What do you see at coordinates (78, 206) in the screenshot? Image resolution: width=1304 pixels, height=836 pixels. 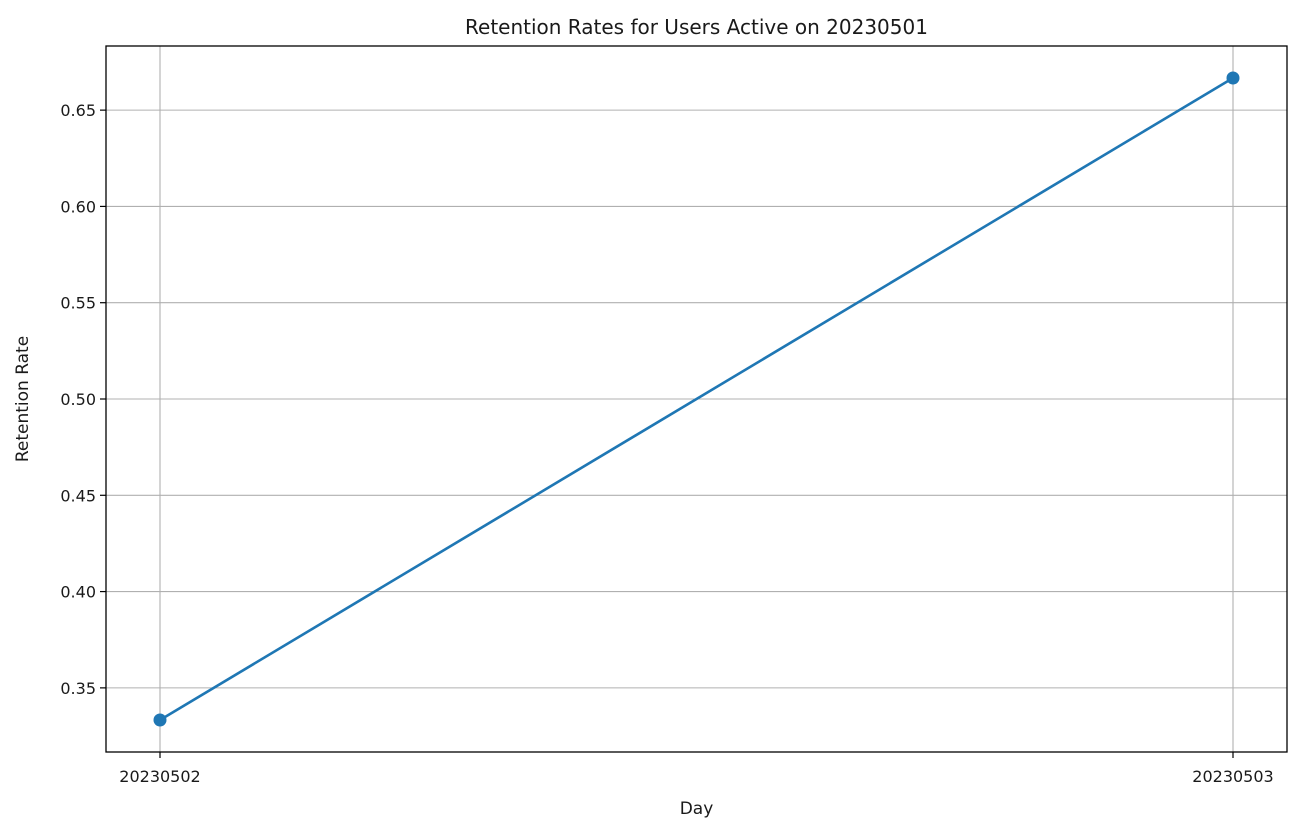 I see `y-tick-label: 0.60` at bounding box center [78, 206].